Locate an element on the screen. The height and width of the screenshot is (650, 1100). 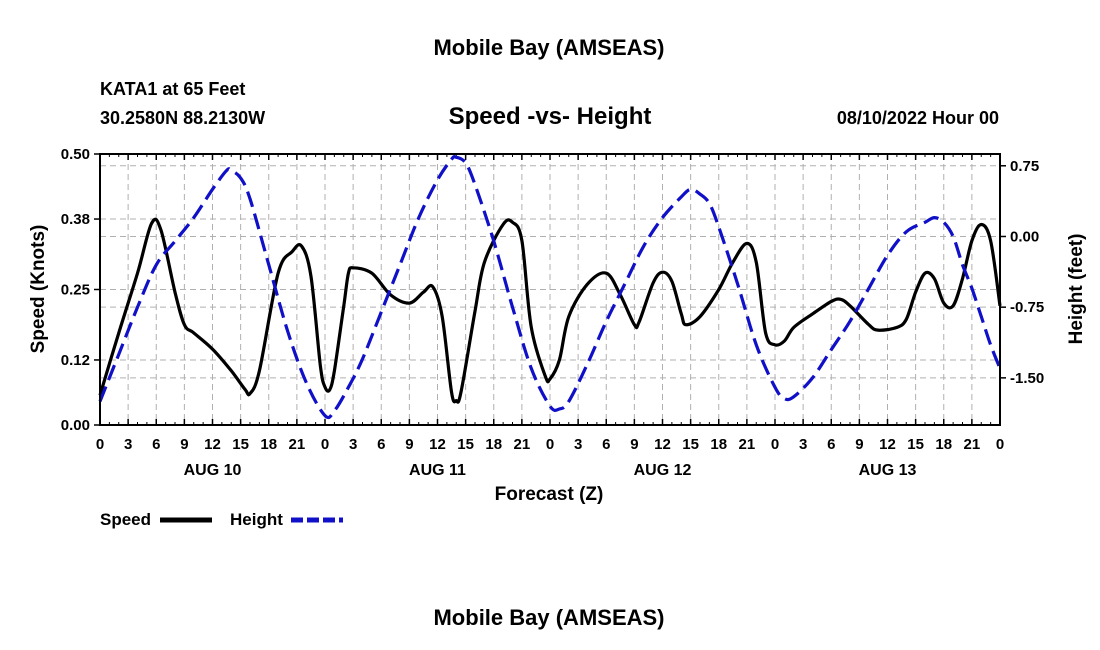
y-right-tick-label: -0.75 is located at coordinates (1027, 307).